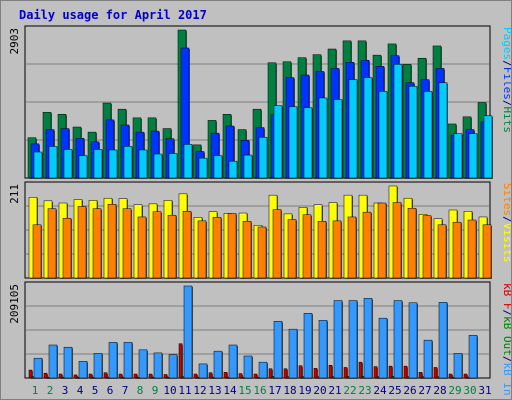  Describe the element at coordinates (110, 390) in the screenshot. I see `day-label: 6` at that location.